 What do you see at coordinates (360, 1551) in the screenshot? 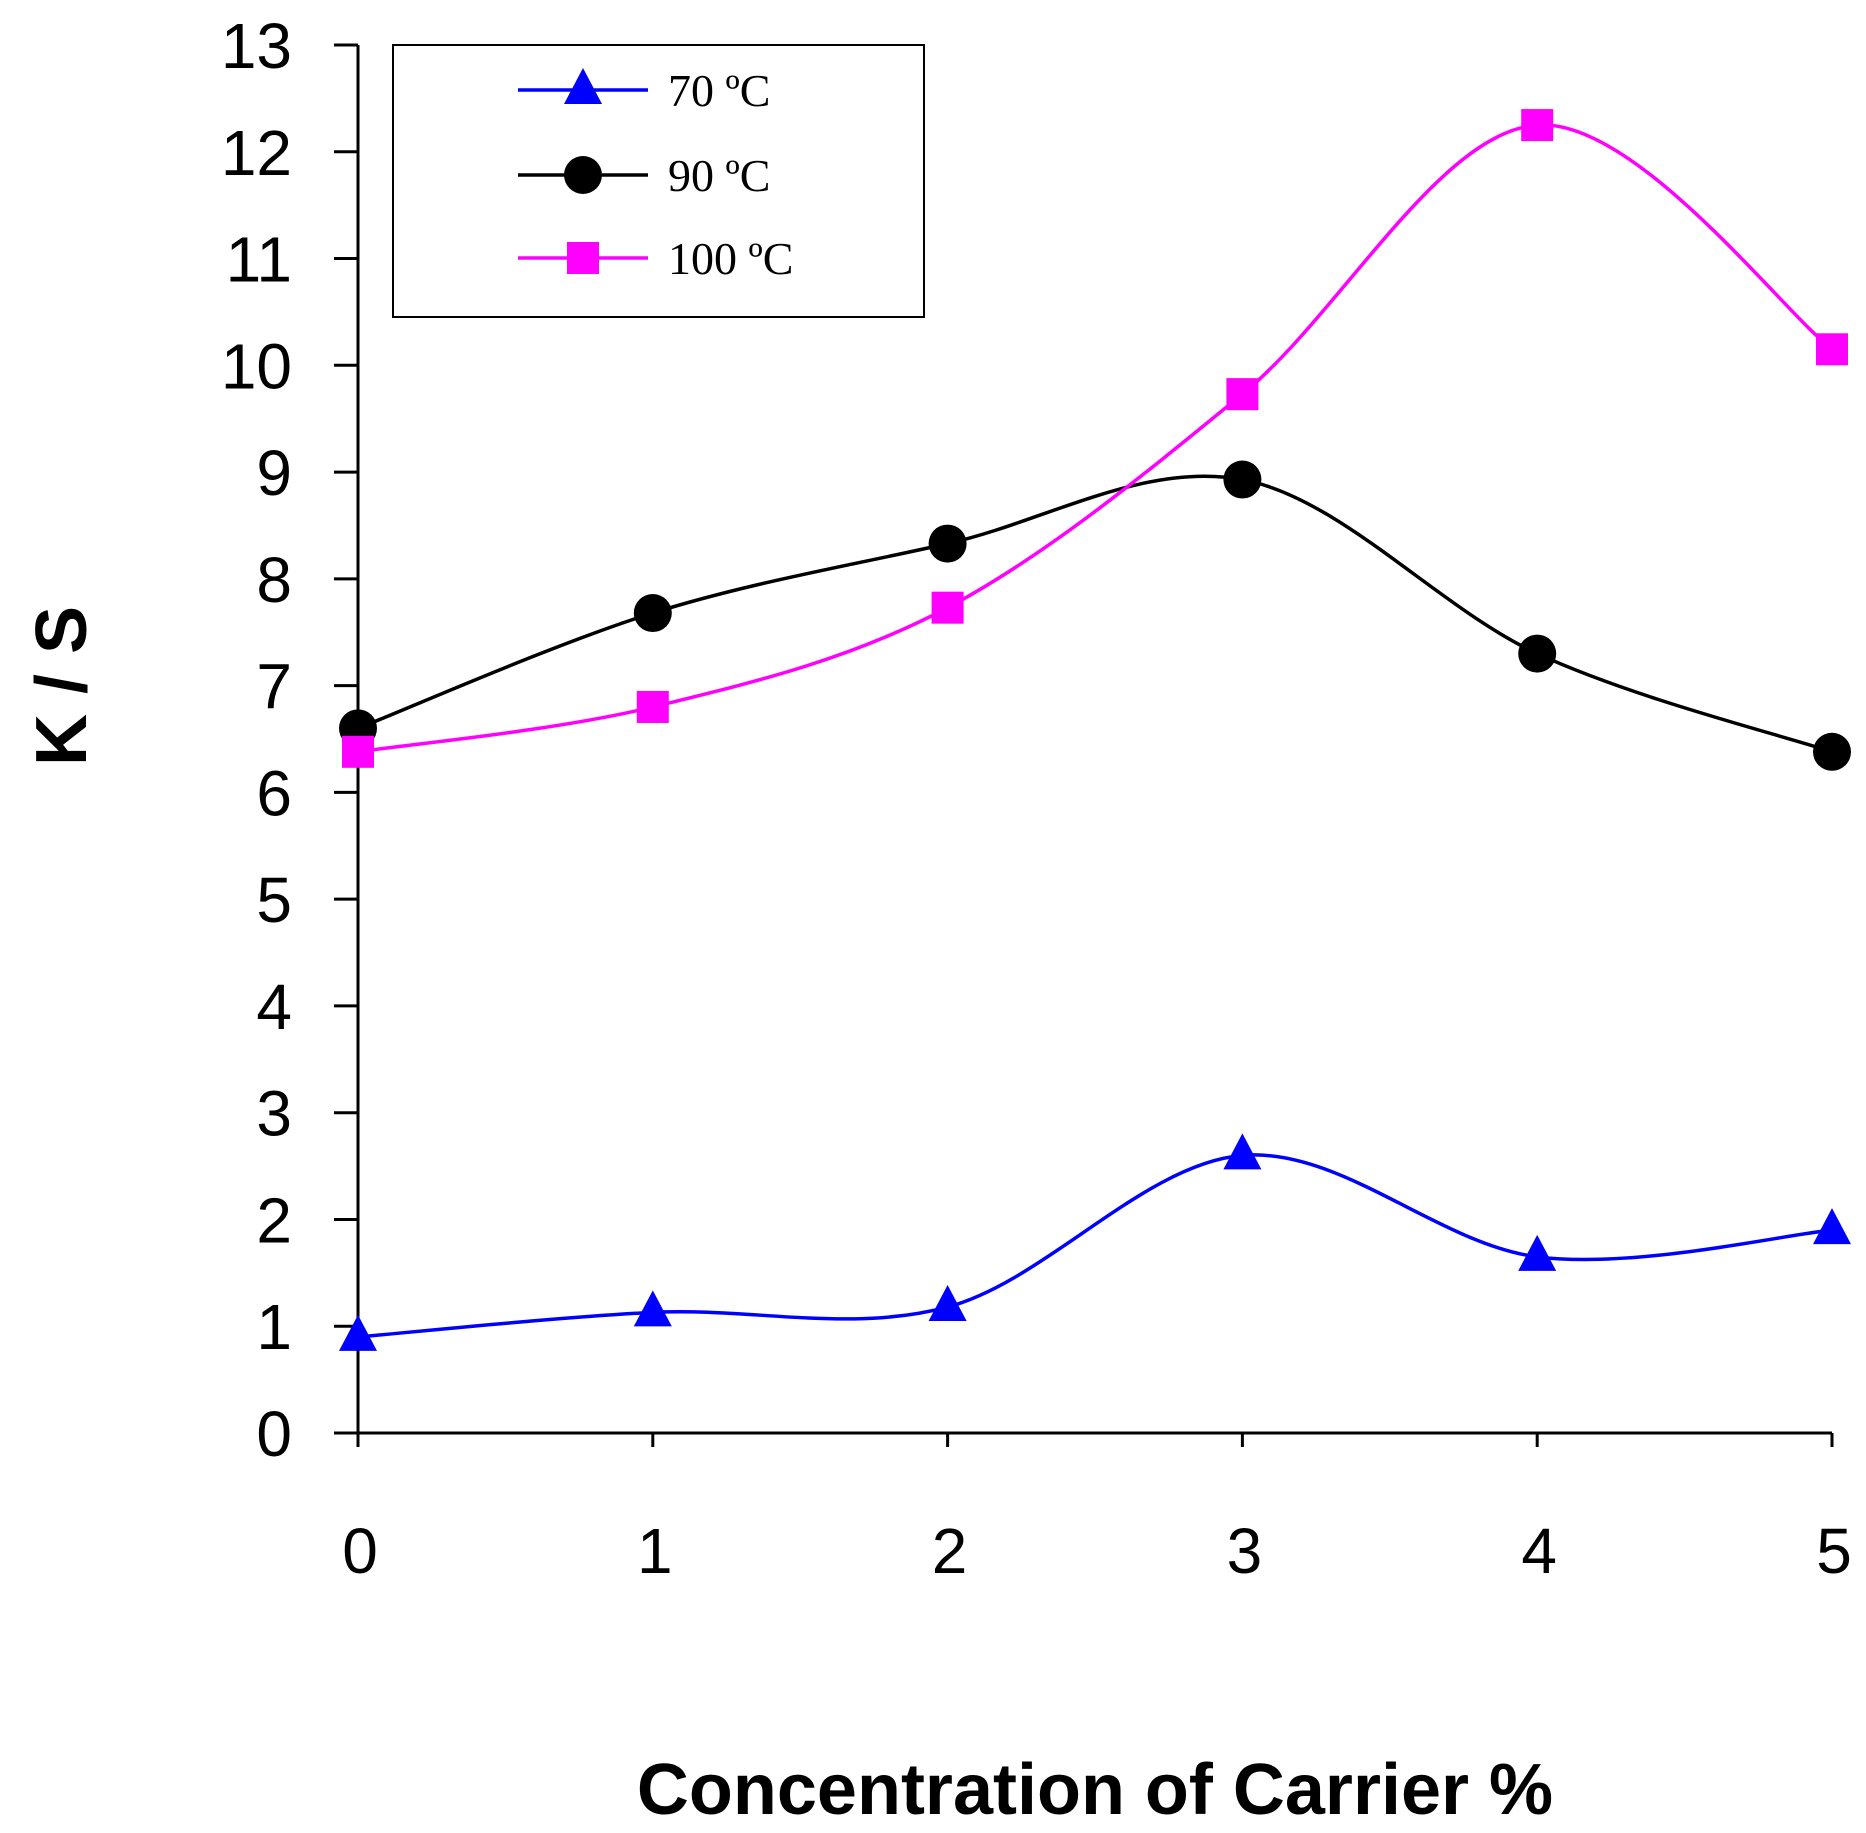
I see `x-tick-label: 0` at bounding box center [360, 1551].